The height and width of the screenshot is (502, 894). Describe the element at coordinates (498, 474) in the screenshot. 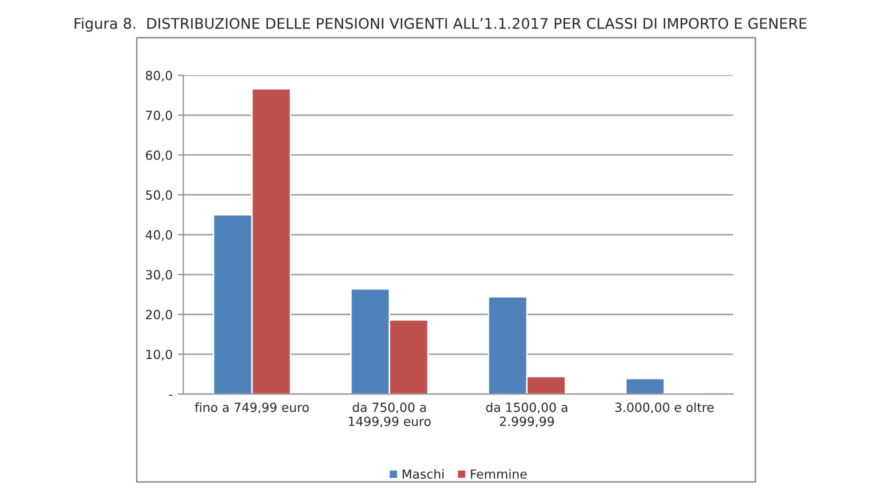

I see `legend-label: Femmine` at that location.